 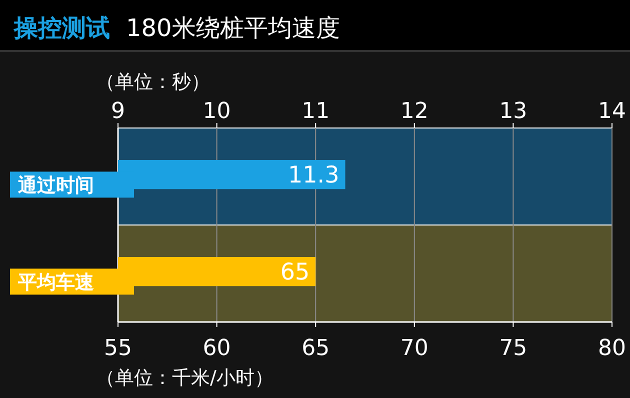 What do you see at coordinates (414, 111) in the screenshot?
I see `x2-tick-label: 12` at bounding box center [414, 111].